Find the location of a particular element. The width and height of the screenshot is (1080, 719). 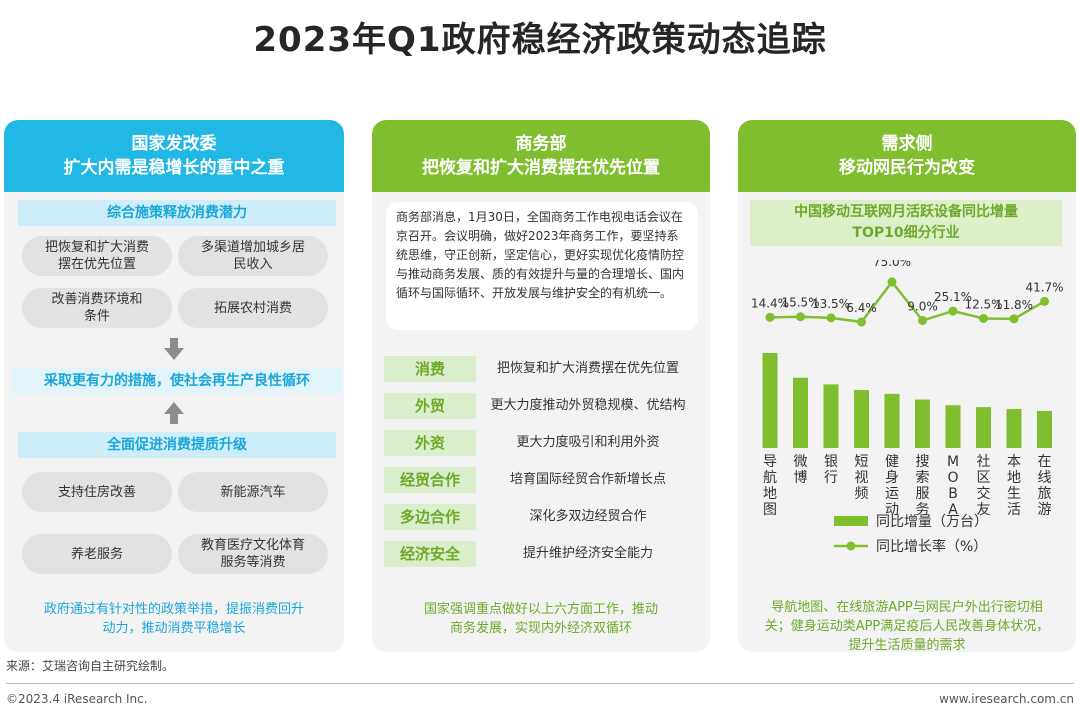

rate-label: 15.5% is located at coordinates (800, 303).